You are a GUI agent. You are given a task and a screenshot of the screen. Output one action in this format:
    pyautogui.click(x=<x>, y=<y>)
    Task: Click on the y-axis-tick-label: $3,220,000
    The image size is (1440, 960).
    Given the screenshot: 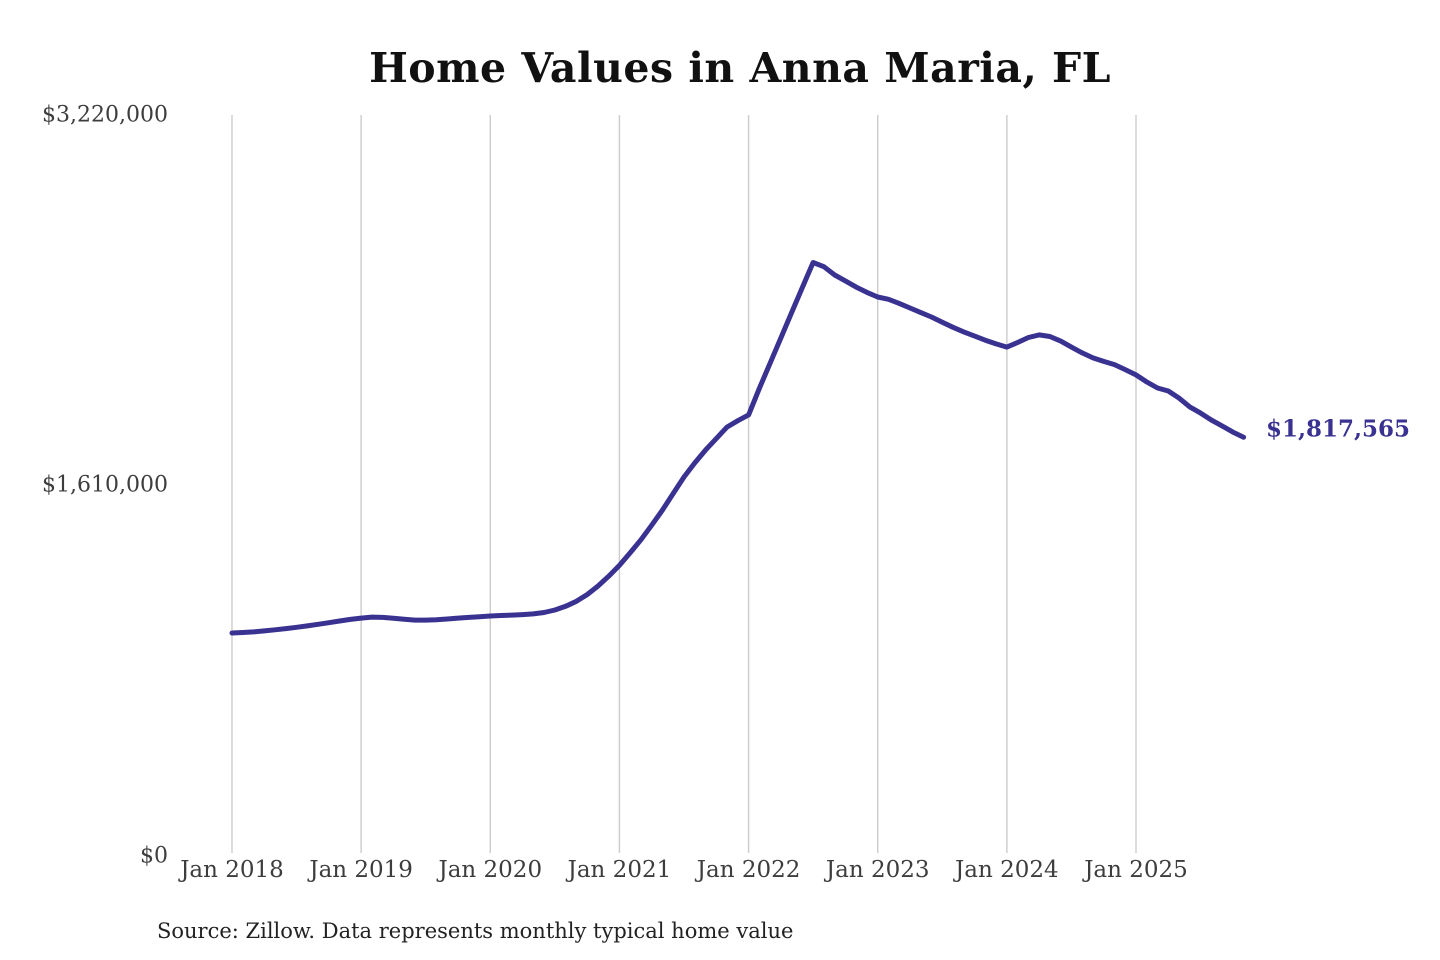 What is the action you would take?
    pyautogui.click(x=105, y=115)
    